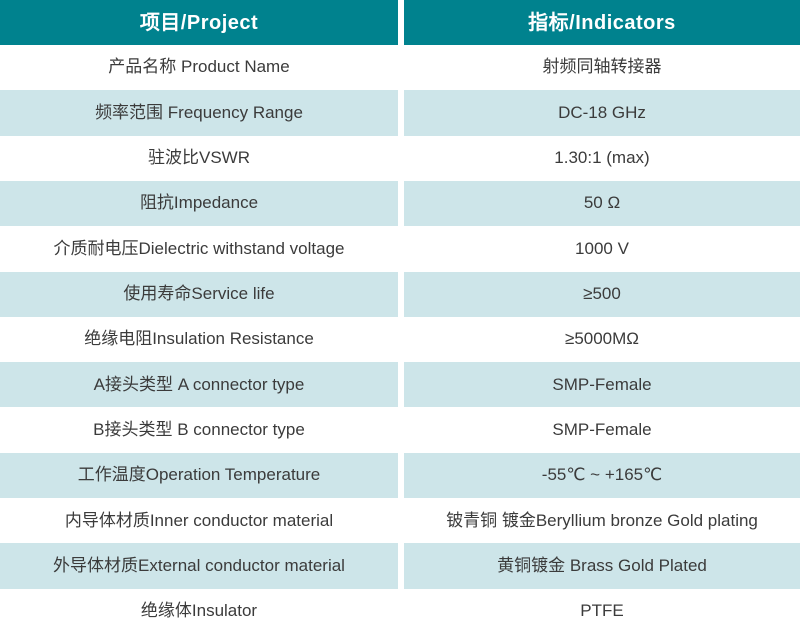 The image size is (800, 634). I want to click on table-row: 驻波比VSWR 1.30:1 (max), so click(400, 158).